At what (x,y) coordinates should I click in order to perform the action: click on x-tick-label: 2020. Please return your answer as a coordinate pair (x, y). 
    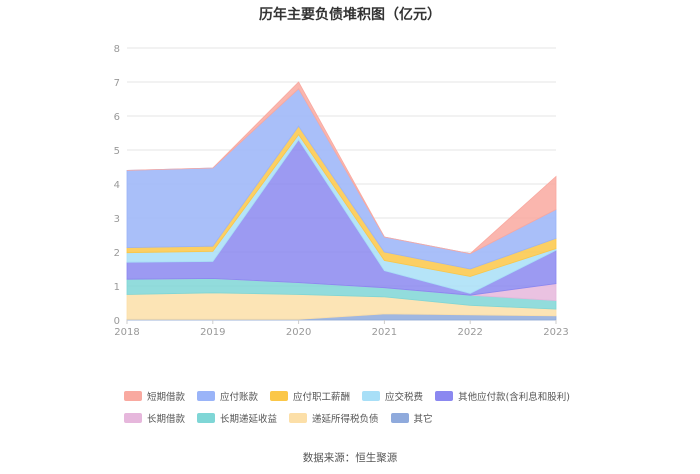
    Looking at the image, I should click on (298, 332).